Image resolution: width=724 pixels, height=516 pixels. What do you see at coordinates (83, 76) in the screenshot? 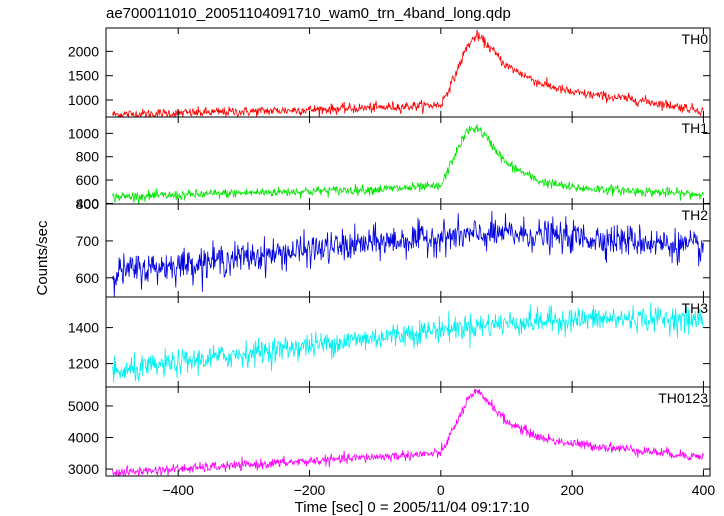
I see `y-tick-label: 1500` at bounding box center [83, 76].